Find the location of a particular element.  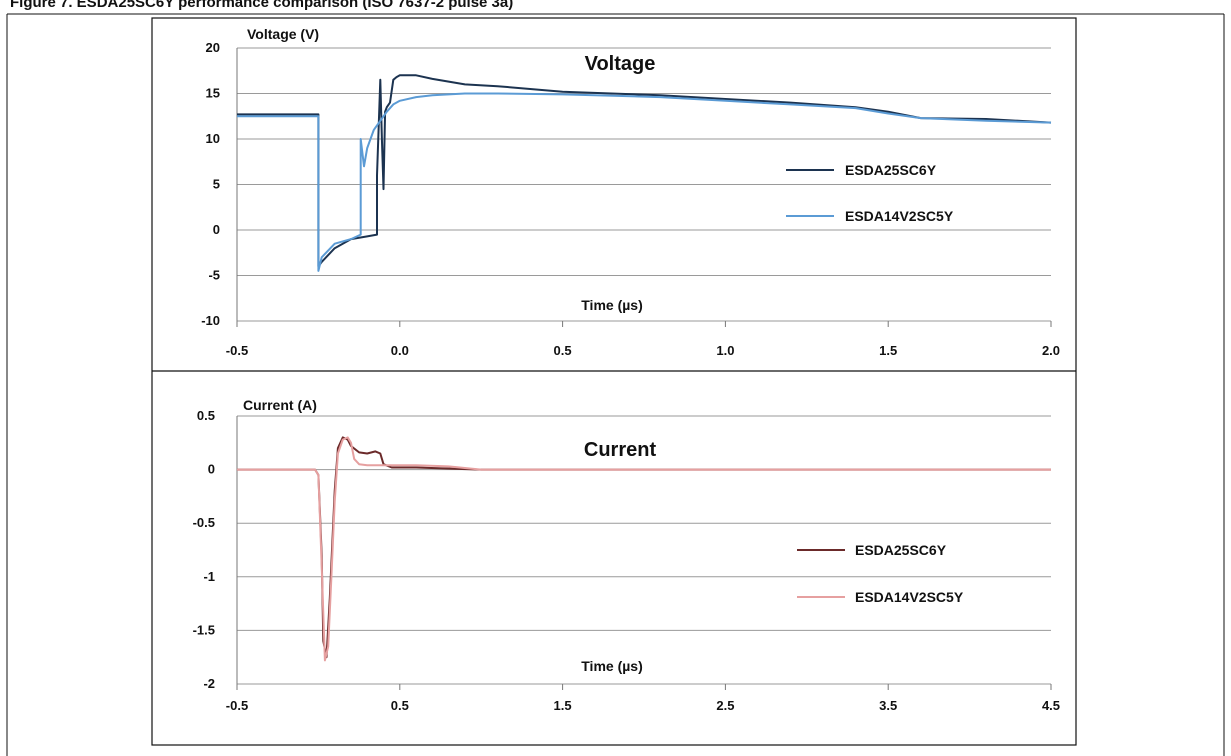

chart-title: Current is located at coordinates (620, 450).